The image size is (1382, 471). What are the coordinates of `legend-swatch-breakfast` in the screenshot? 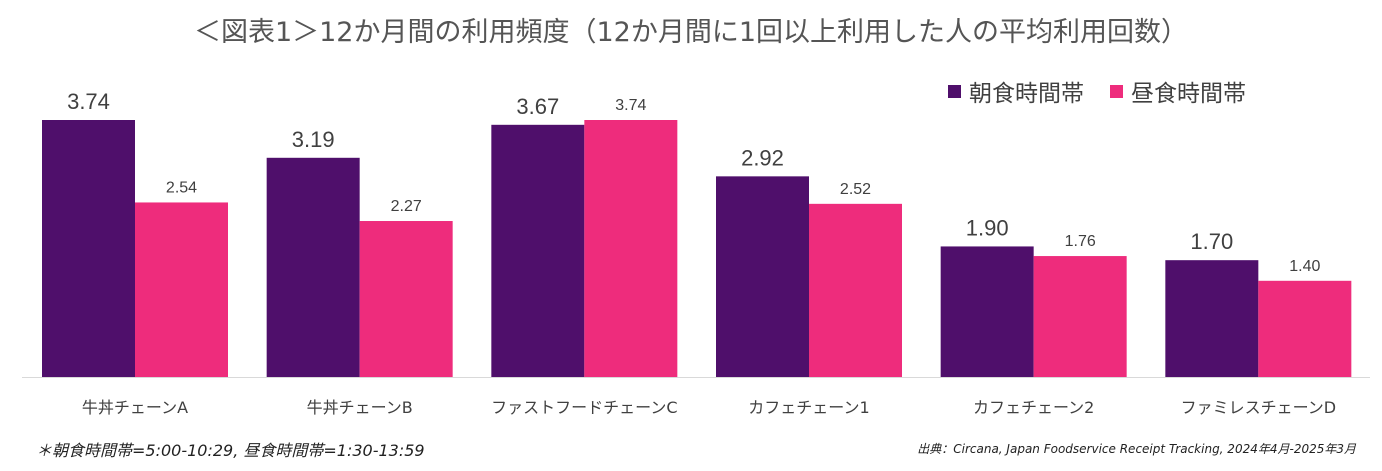 It's located at (954, 91).